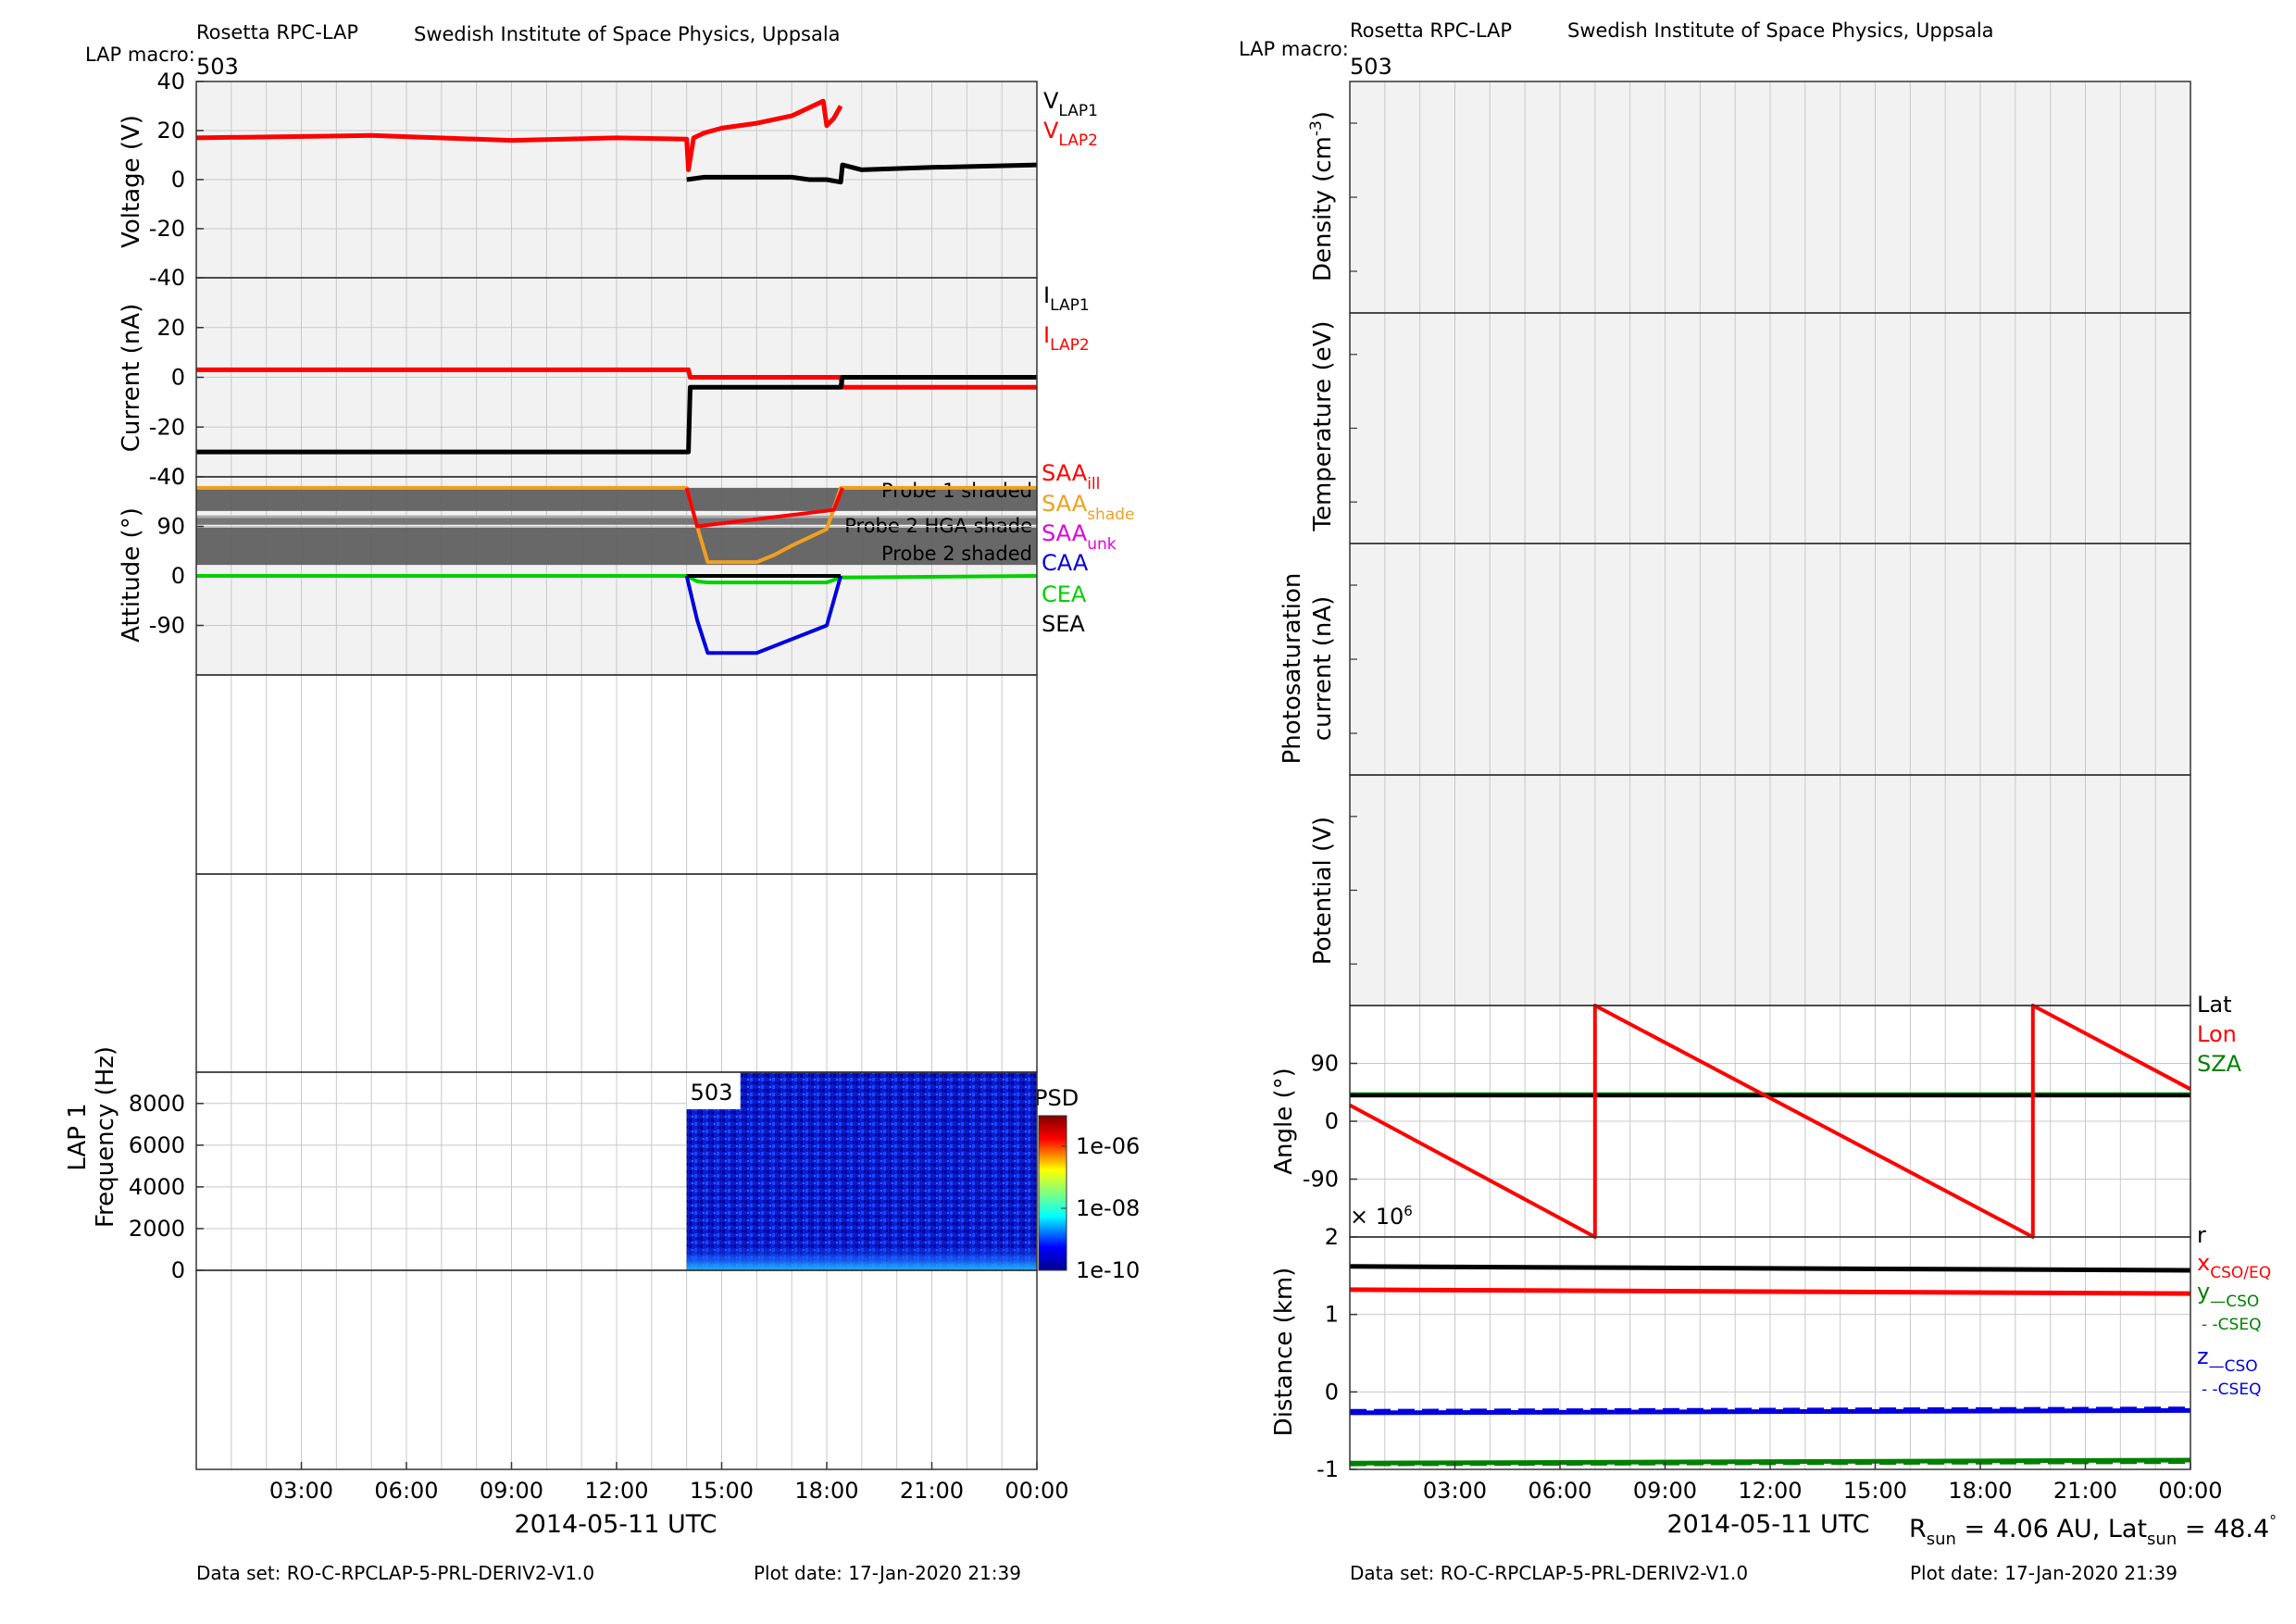 Image resolution: width=2296 pixels, height=1624 pixels. Describe the element at coordinates (131, 181) in the screenshot. I see `ylabel-voltage: Voltage (V)` at that location.